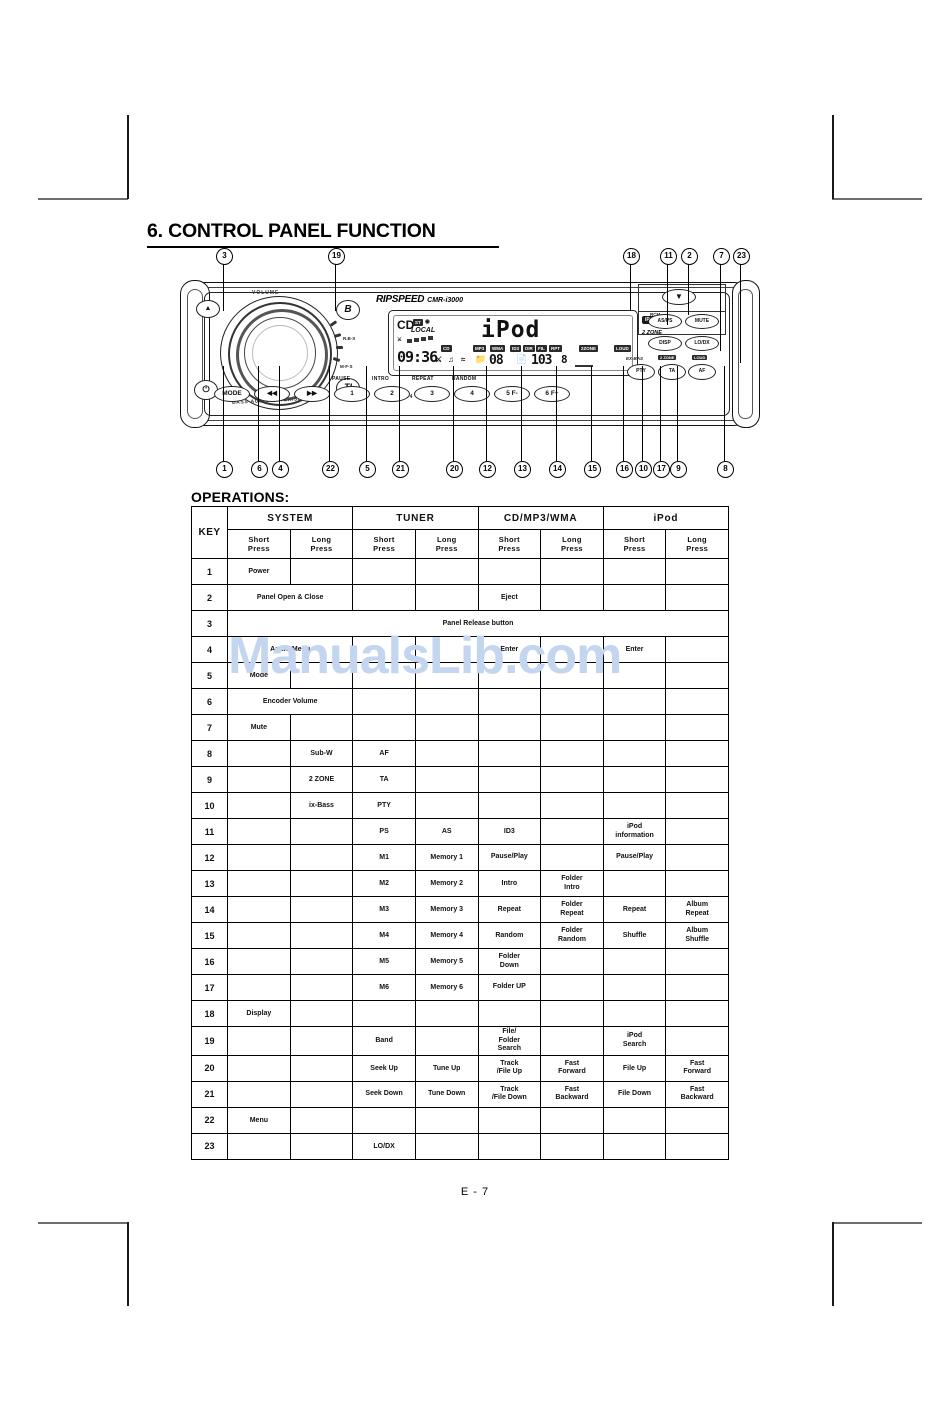 The width and height of the screenshot is (950, 1419). What do you see at coordinates (472, 394) in the screenshot?
I see `front-button-4: 4` at bounding box center [472, 394].